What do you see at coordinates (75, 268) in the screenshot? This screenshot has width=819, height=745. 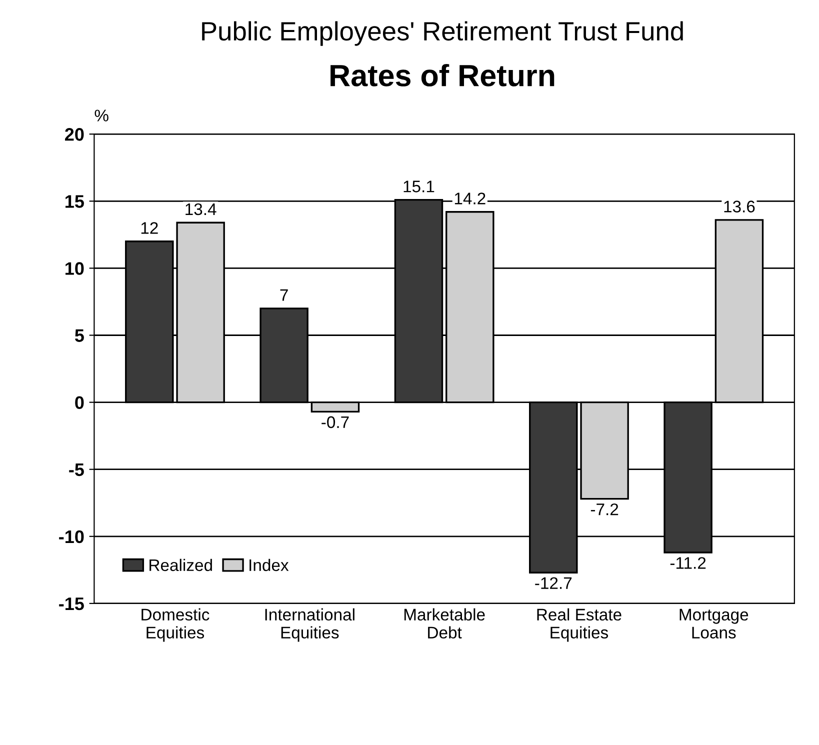 I see `y-tick-label: 10` at bounding box center [75, 268].